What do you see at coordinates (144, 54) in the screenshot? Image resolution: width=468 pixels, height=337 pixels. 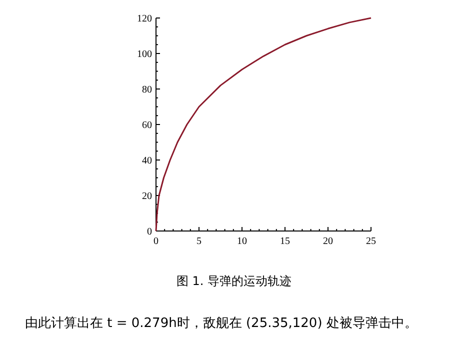 I see `y-tick-label: 100` at bounding box center [144, 54].